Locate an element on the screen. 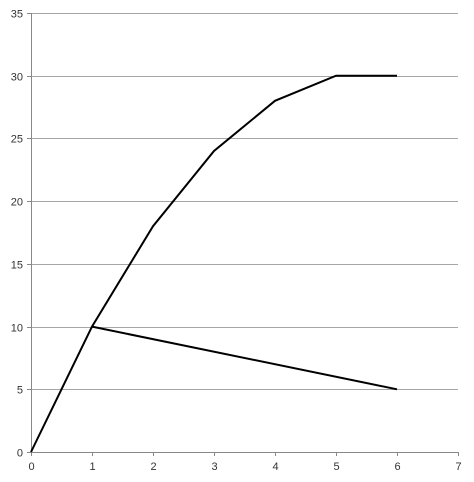 The image size is (474, 482). y-tick-label-35: 35 is located at coordinates (17, 15).